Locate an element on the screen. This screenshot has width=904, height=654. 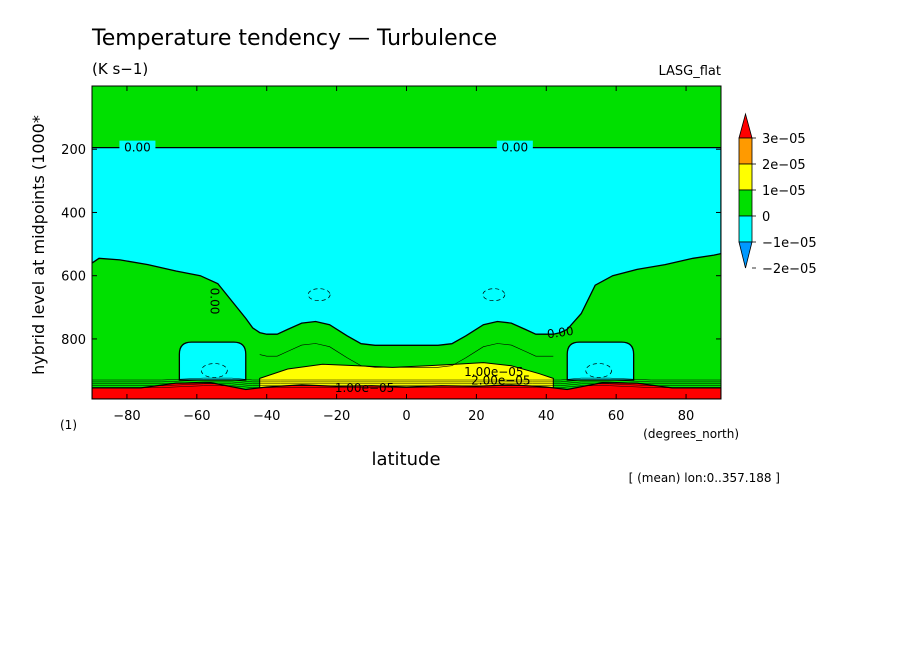
chart-units: (K s−1) is located at coordinates (120, 69).